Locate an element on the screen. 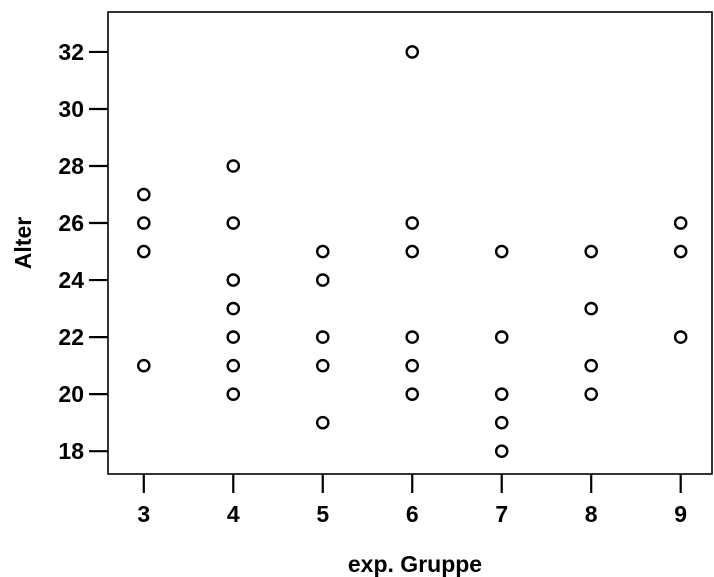  y-tick-label: 22 is located at coordinates (71, 337).